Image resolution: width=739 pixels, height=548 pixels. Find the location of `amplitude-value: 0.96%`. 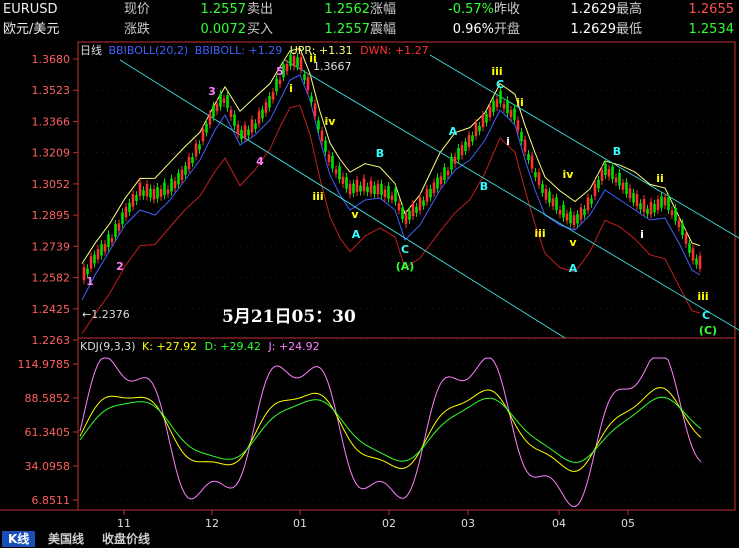

amplitude-value: 0.96% is located at coordinates (473, 29).